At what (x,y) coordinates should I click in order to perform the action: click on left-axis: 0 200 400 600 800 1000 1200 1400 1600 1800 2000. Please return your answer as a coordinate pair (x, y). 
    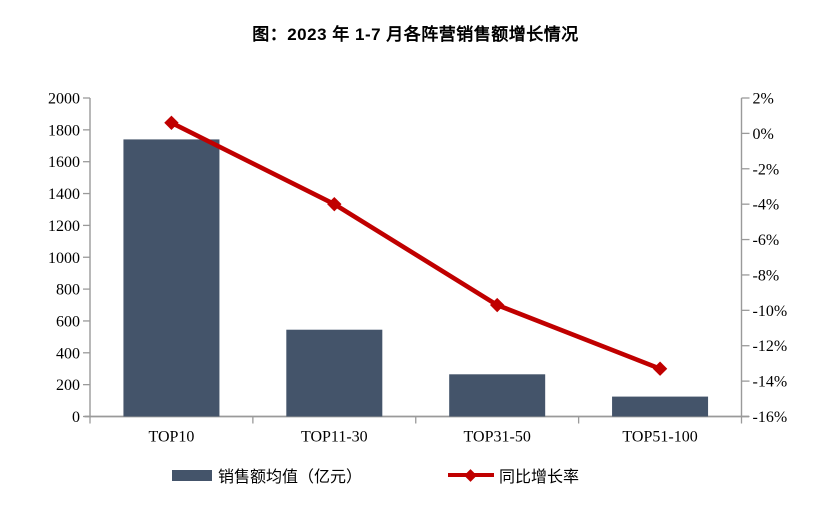
    Looking at the image, I should click on (69, 258).